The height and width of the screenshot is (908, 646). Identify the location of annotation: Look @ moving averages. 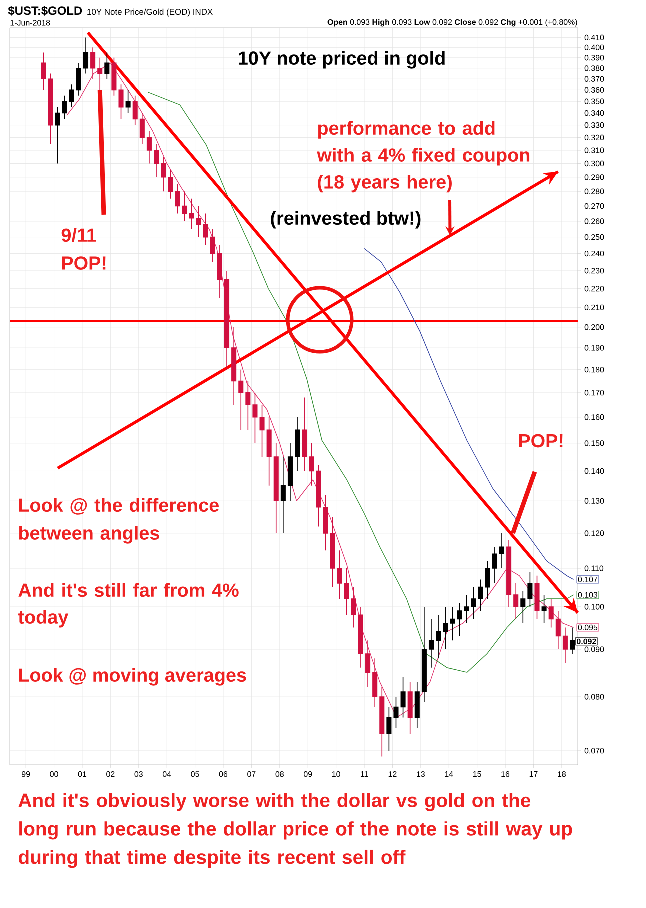
(132, 677).